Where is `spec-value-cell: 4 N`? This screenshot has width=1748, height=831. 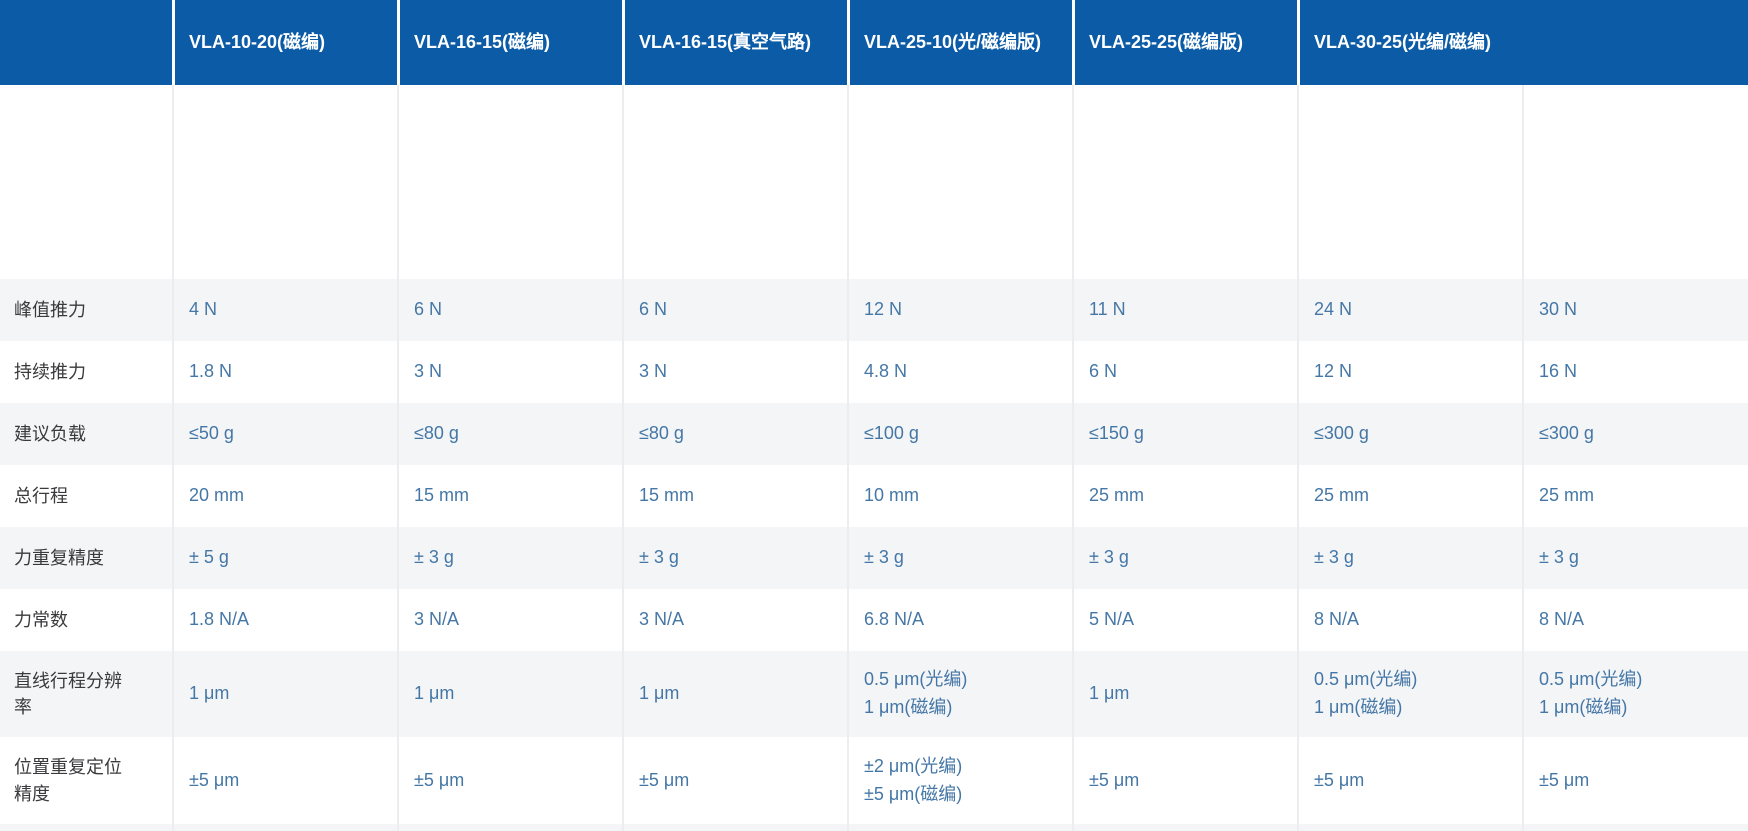
spec-value-cell: 4 N is located at coordinates (284, 310).